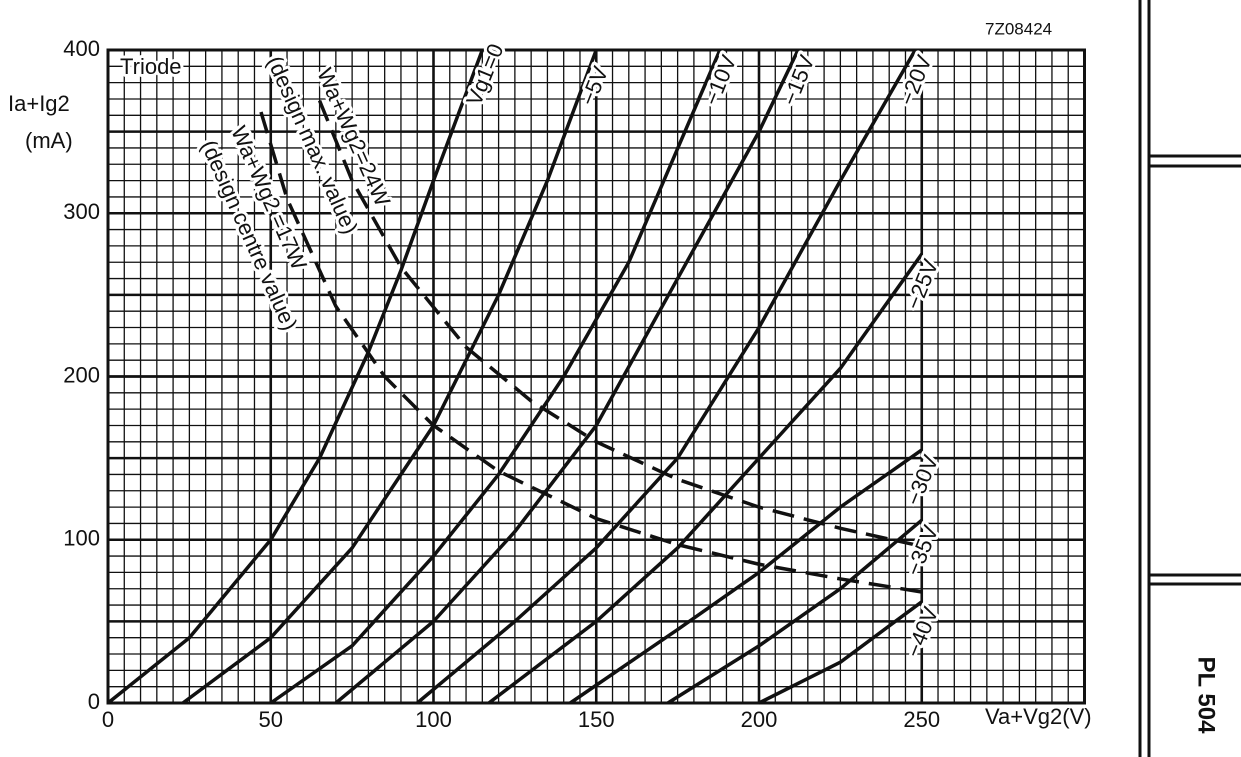 The width and height of the screenshot is (1241, 757). I want to click on y-tick-label: 0, so click(94, 701).